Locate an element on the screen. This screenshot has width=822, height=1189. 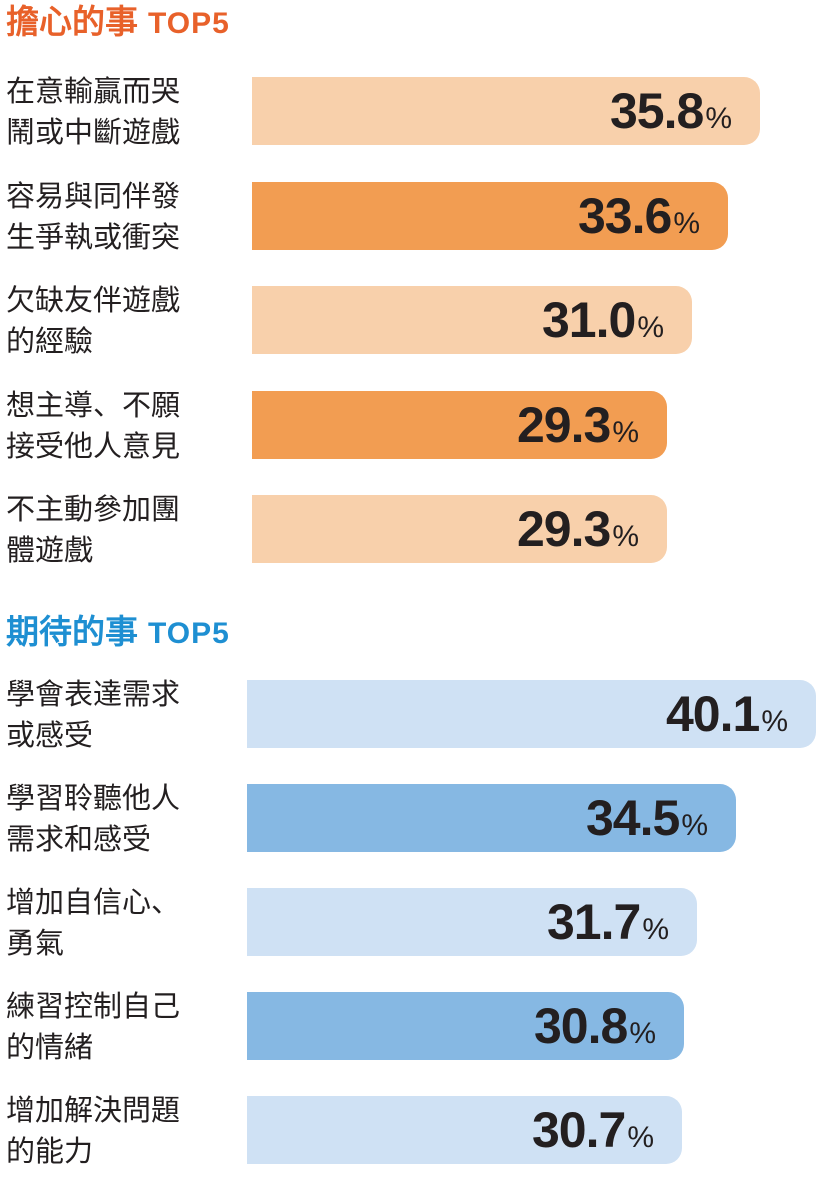
expect-bar-value-label: 40.1% is located at coordinates (727, 718).